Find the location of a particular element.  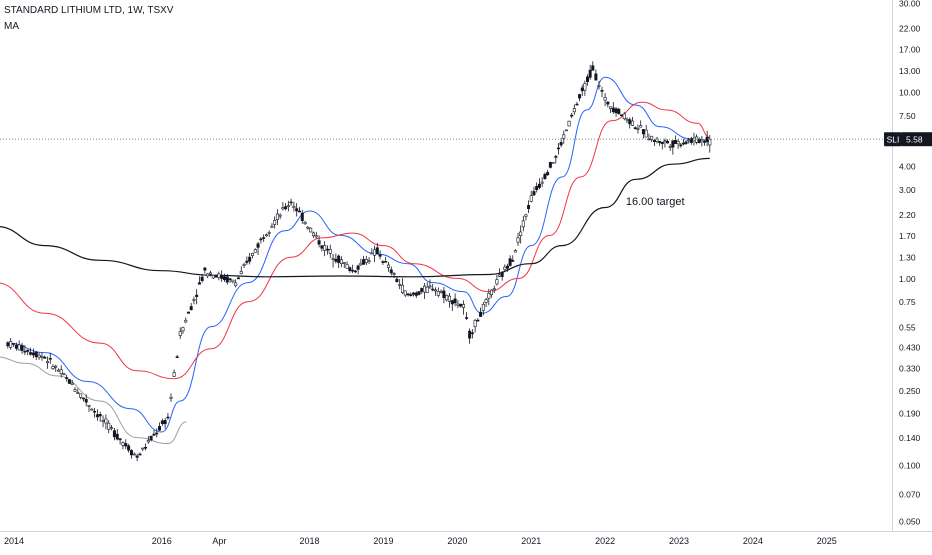

symbol-title: STANDARD LITHIUM LTD, 1W, TSXV is located at coordinates (89, 10).